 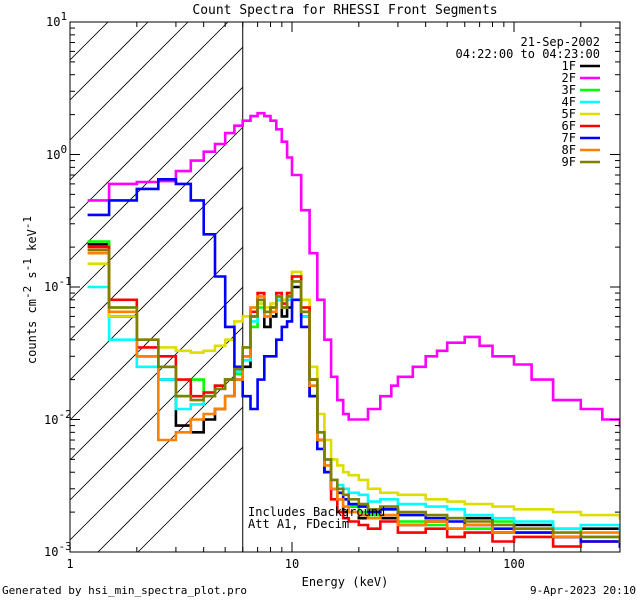 What do you see at coordinates (560, 42) in the screenshot?
I see `date-label: 21-Sep-2002` at bounding box center [560, 42].